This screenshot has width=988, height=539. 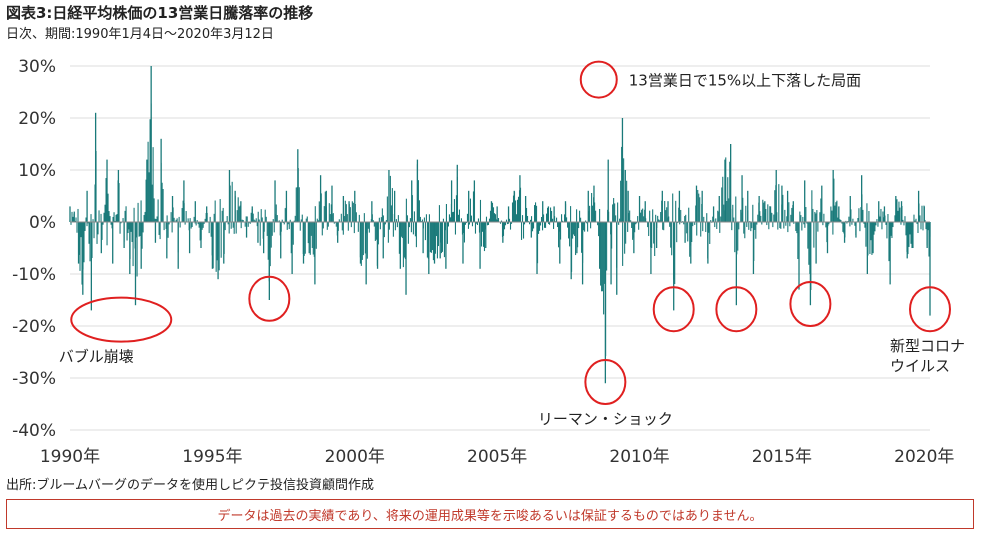 I want to click on legend-circle, so click(x=598, y=79).